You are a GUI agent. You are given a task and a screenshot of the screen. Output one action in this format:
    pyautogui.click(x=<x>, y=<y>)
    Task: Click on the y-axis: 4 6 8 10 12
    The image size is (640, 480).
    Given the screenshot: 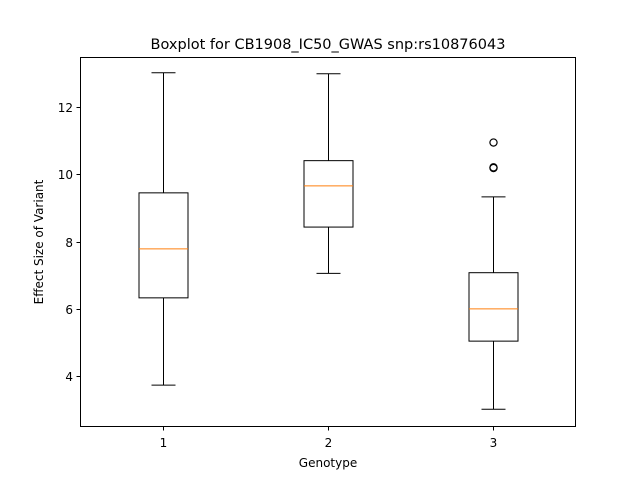 What is the action you would take?
    pyautogui.click(x=69, y=242)
    